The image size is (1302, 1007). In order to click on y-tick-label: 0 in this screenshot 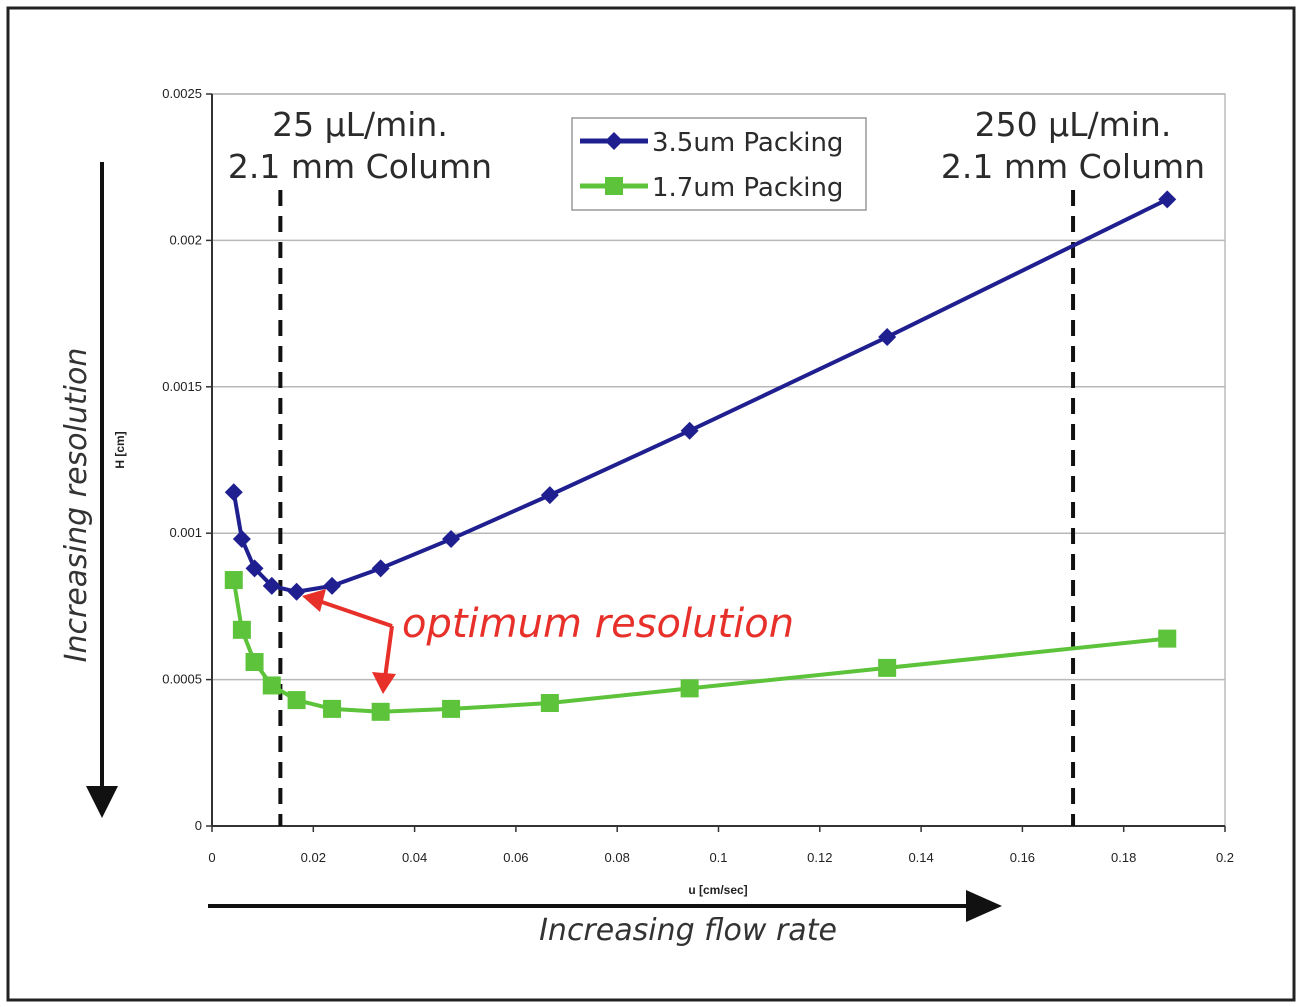, I will do `click(198, 825)`.